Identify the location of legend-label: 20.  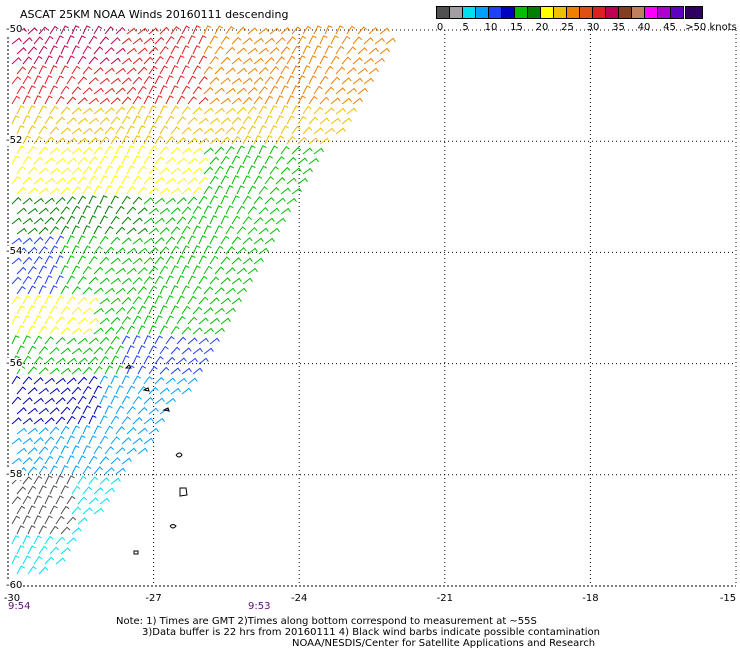
(542, 27).